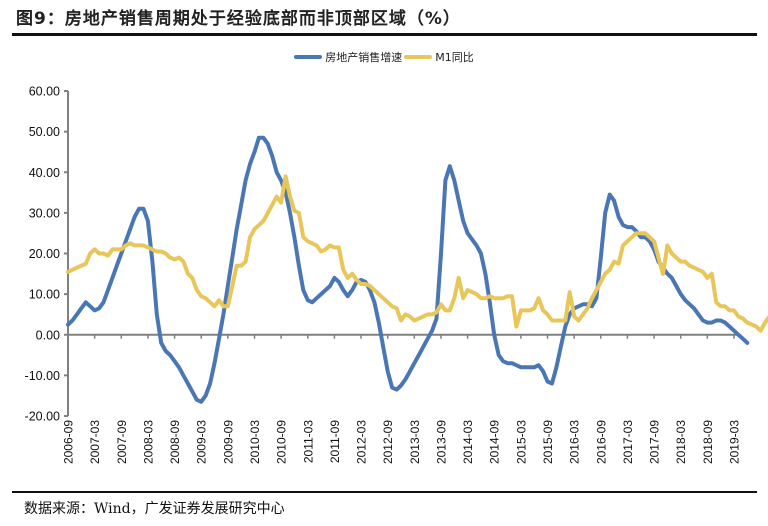 The height and width of the screenshot is (526, 768). Describe the element at coordinates (575, 442) in the screenshot. I see `x-tick-label: 2016-03` at that location.